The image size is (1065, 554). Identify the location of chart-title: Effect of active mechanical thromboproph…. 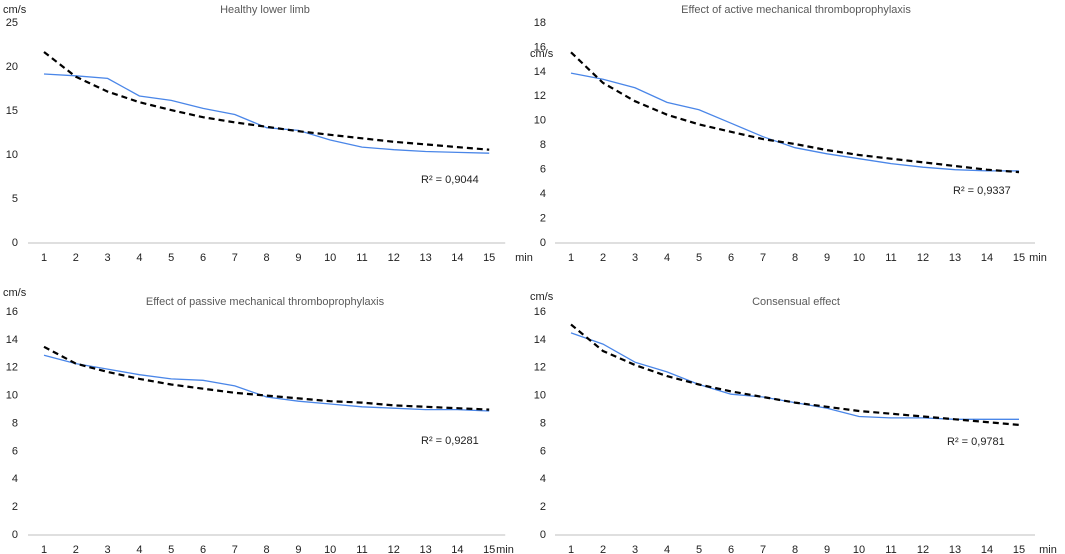
(796, 10).